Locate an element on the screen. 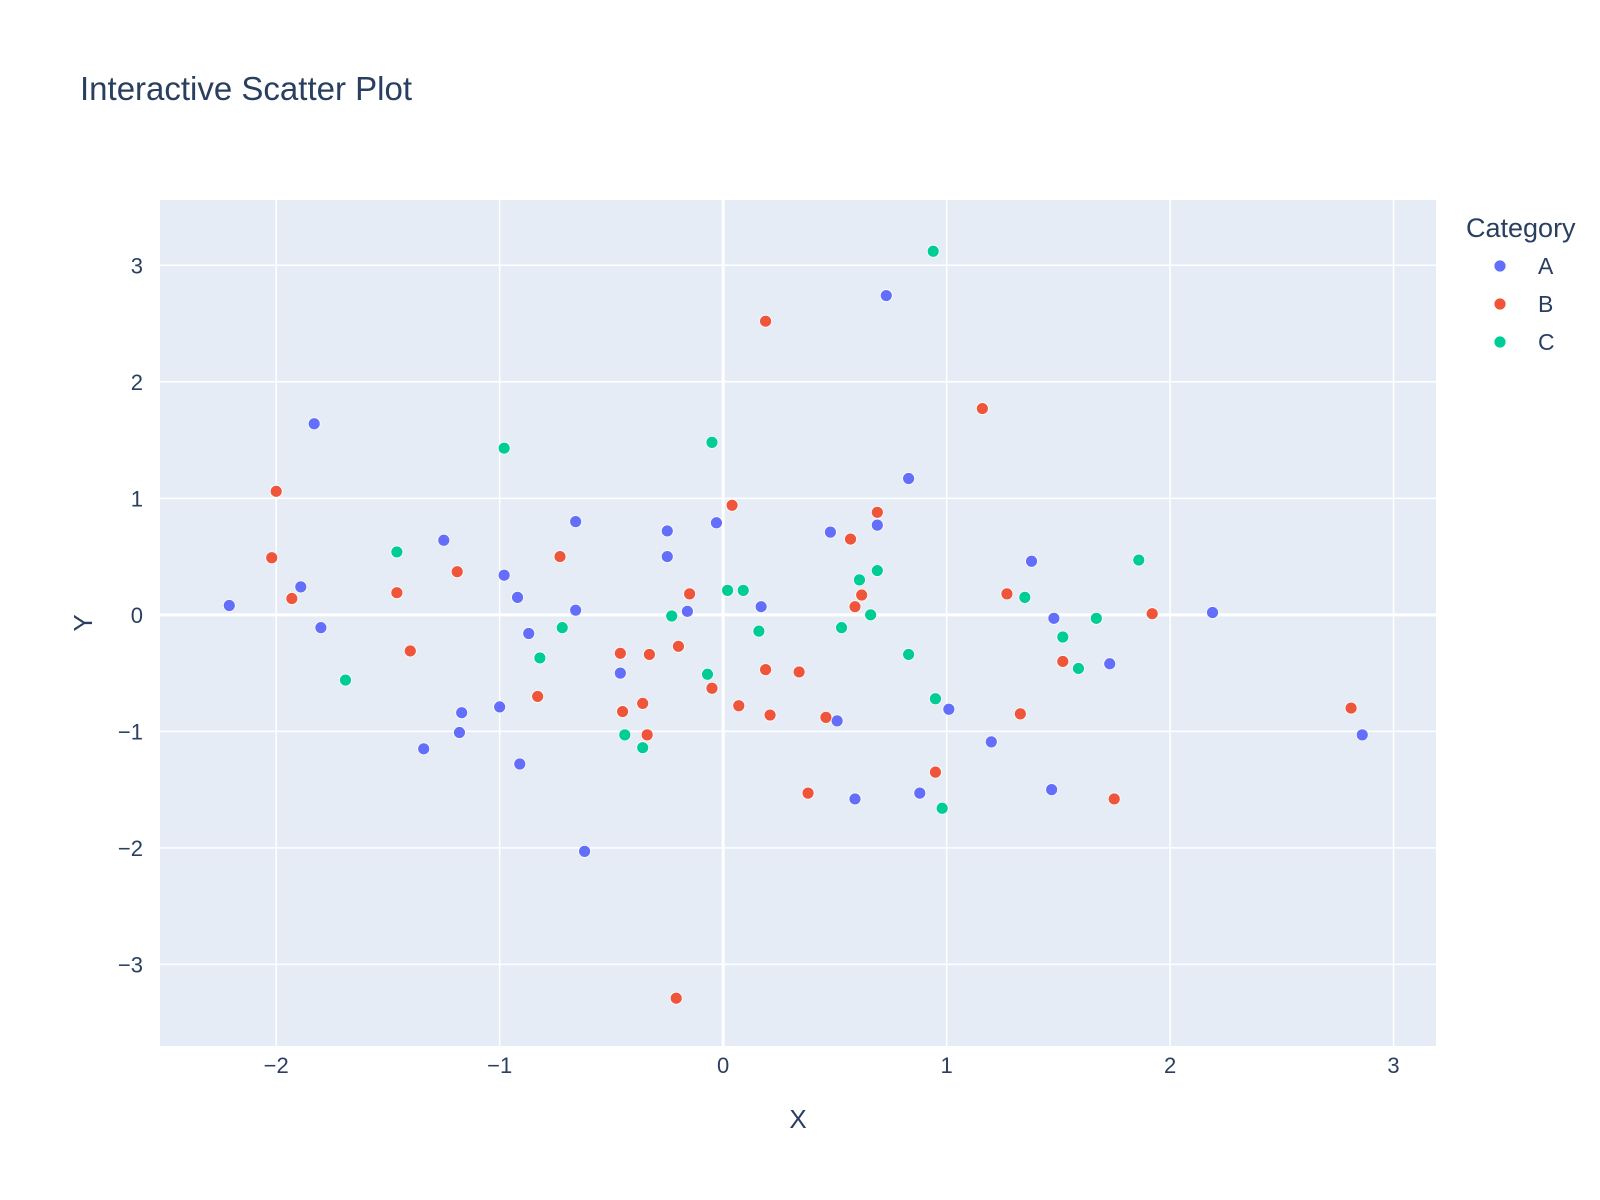 The height and width of the screenshot is (1200, 1600). legend-item-C: C is located at coordinates (1524, 342).